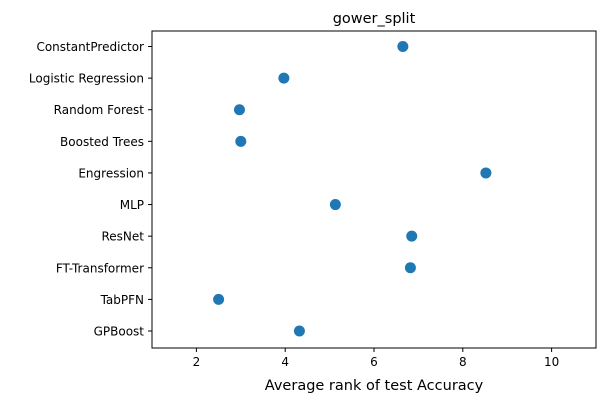 The image size is (603, 403). Describe the element at coordinates (197, 362) in the screenshot. I see `x-tick-label: 2` at that location.